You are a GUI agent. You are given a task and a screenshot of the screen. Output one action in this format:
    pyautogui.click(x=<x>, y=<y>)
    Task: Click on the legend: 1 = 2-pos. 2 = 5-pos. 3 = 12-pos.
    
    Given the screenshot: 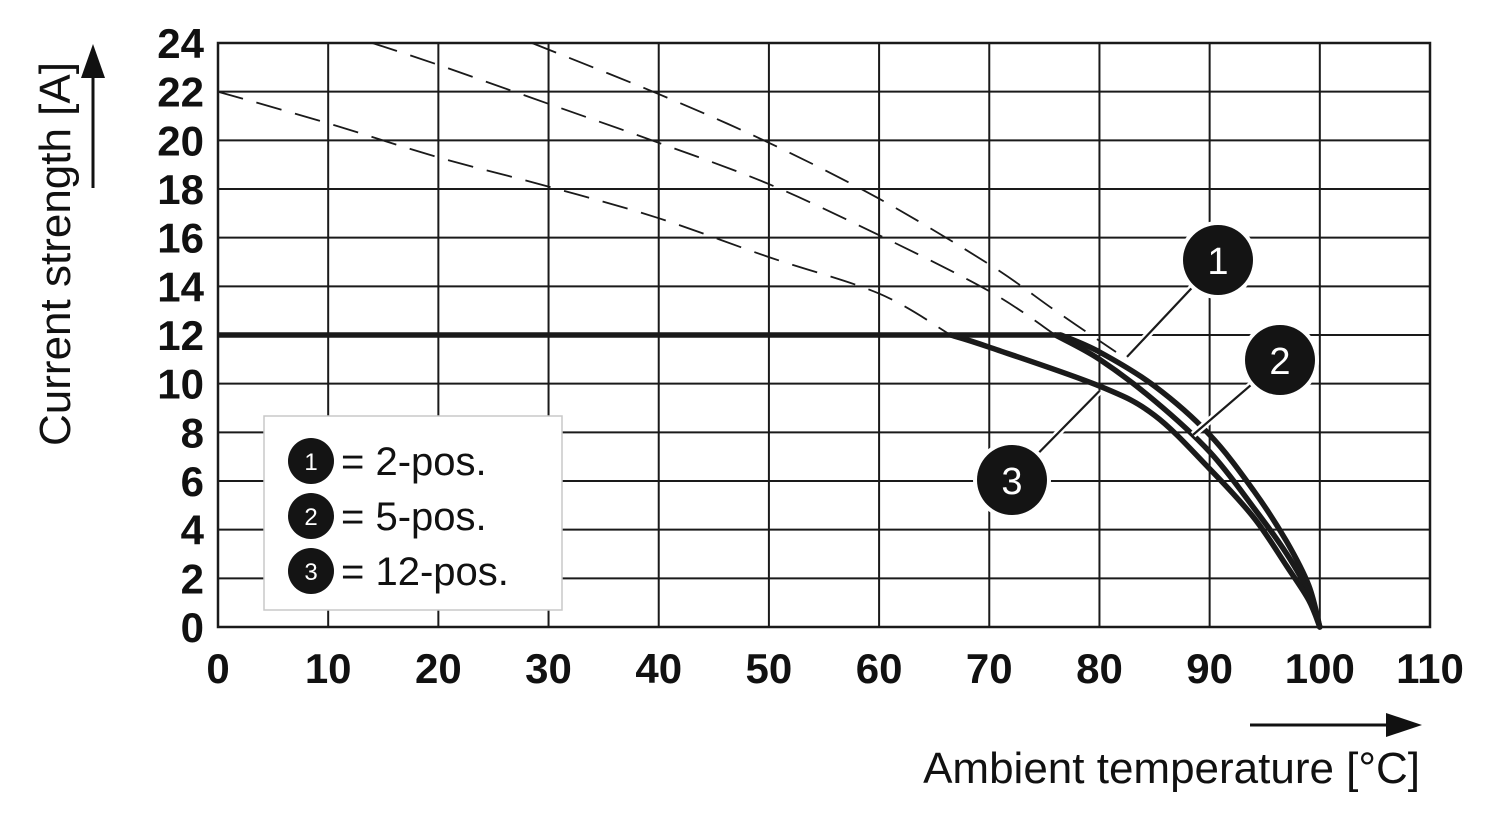 What is the action you would take?
    pyautogui.click(x=413, y=513)
    